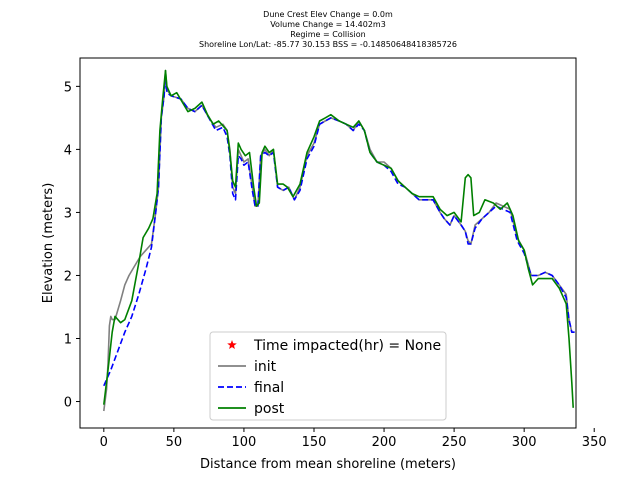  I want to click on x-tick-label: 300, so click(524, 442).